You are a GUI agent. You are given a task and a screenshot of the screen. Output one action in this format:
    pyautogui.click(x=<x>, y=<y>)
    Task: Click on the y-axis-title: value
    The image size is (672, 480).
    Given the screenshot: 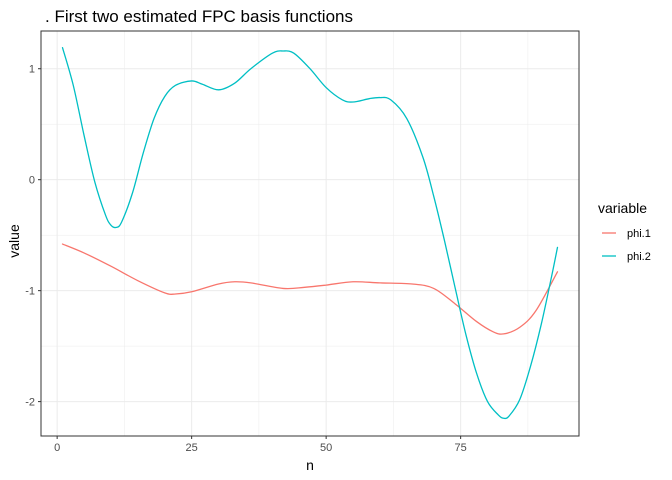 What is the action you would take?
    pyautogui.click(x=14, y=241)
    